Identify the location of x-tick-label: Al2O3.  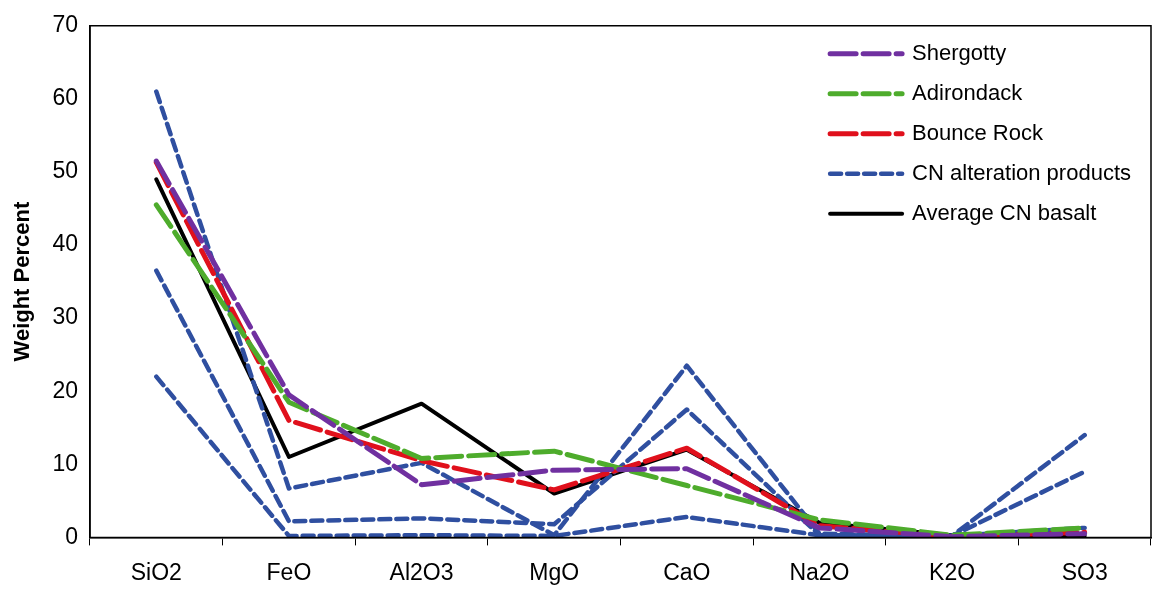
(421, 571).